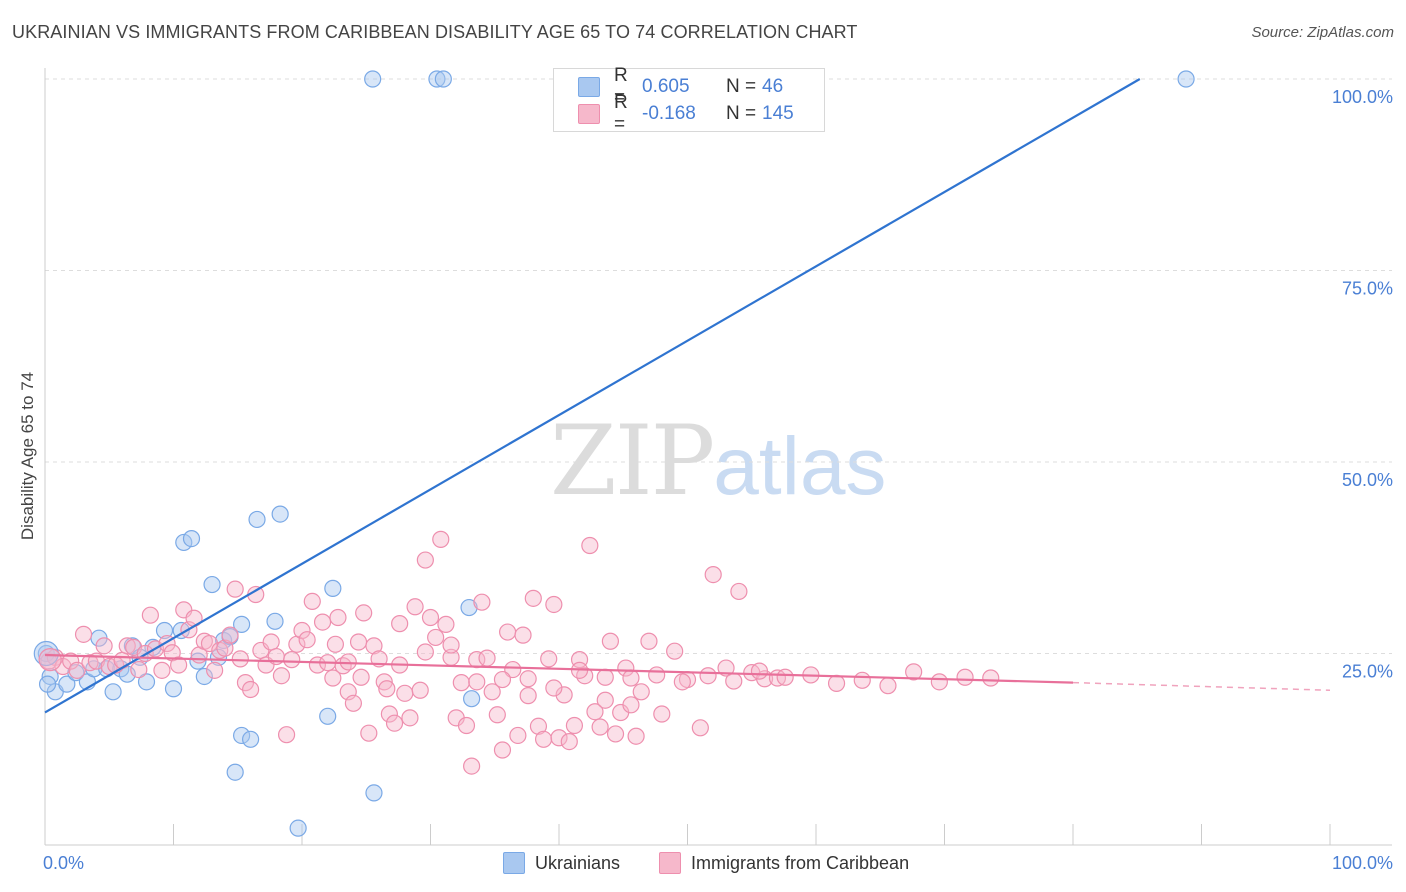 Image resolution: width=1406 pixels, height=892 pixels. What do you see at coordinates (1362, 97) in the screenshot?
I see `y-tick-label: 100.0%` at bounding box center [1362, 97].